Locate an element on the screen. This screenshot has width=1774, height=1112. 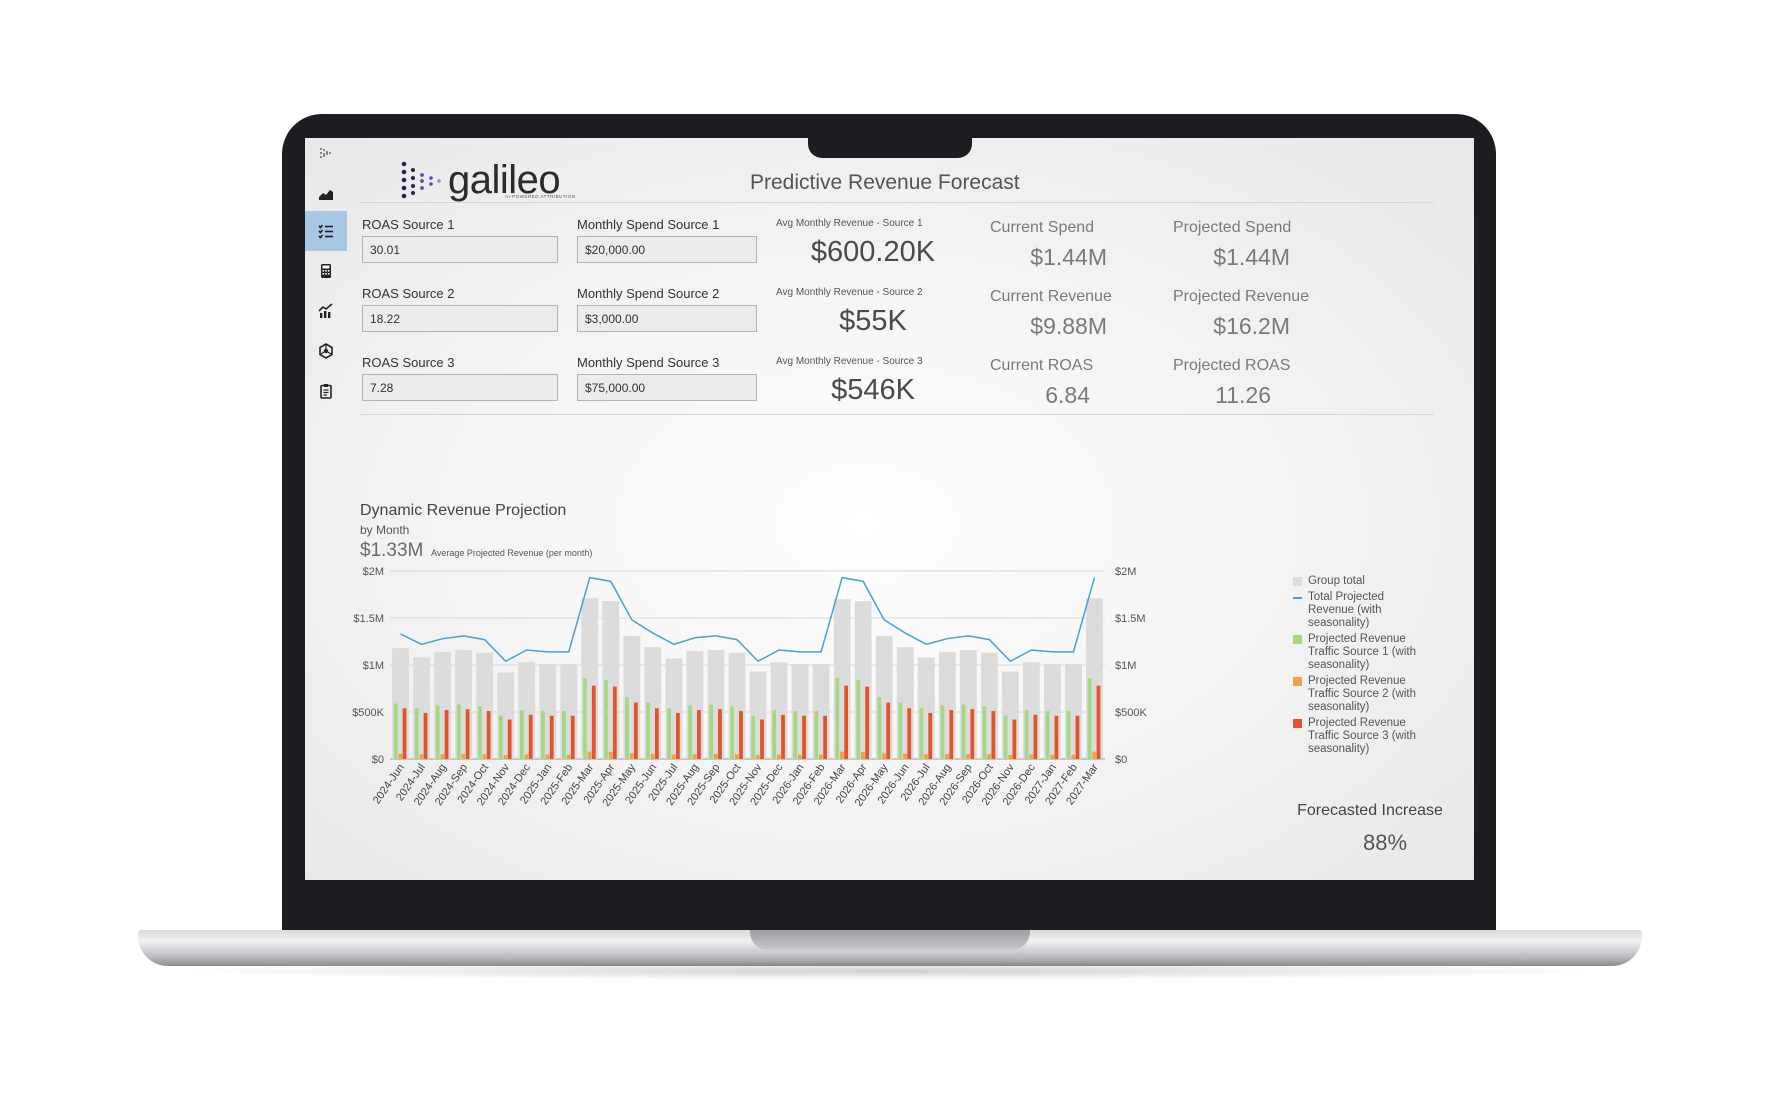
line-total-revenue is located at coordinates (748, 619).